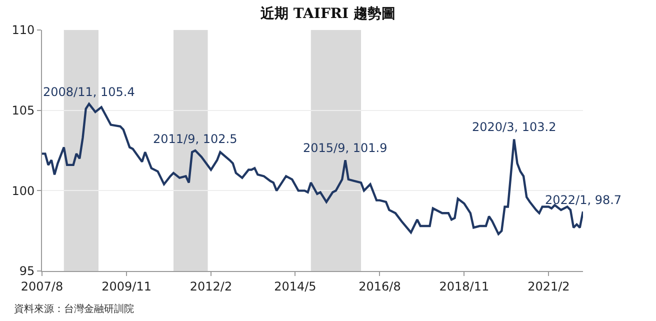 Image resolution: width=656 pixels, height=321 pixels. Describe the element at coordinates (328, 13) in the screenshot. I see `chart-title: 近期 TAIFRI 趨勢圖` at that location.